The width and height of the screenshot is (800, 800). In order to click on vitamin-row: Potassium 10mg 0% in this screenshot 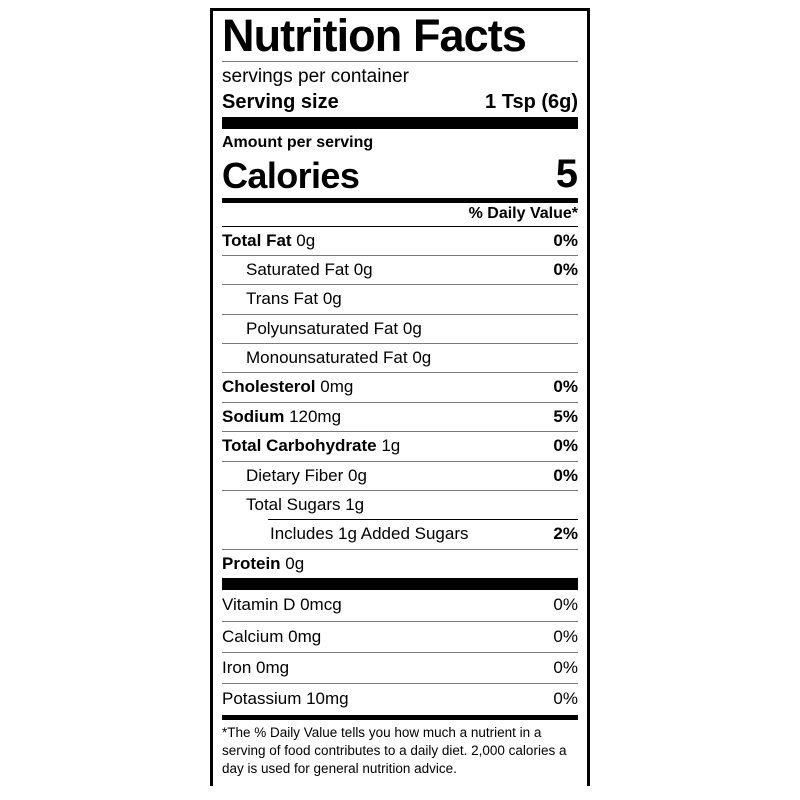, I will do `click(400, 699)`.